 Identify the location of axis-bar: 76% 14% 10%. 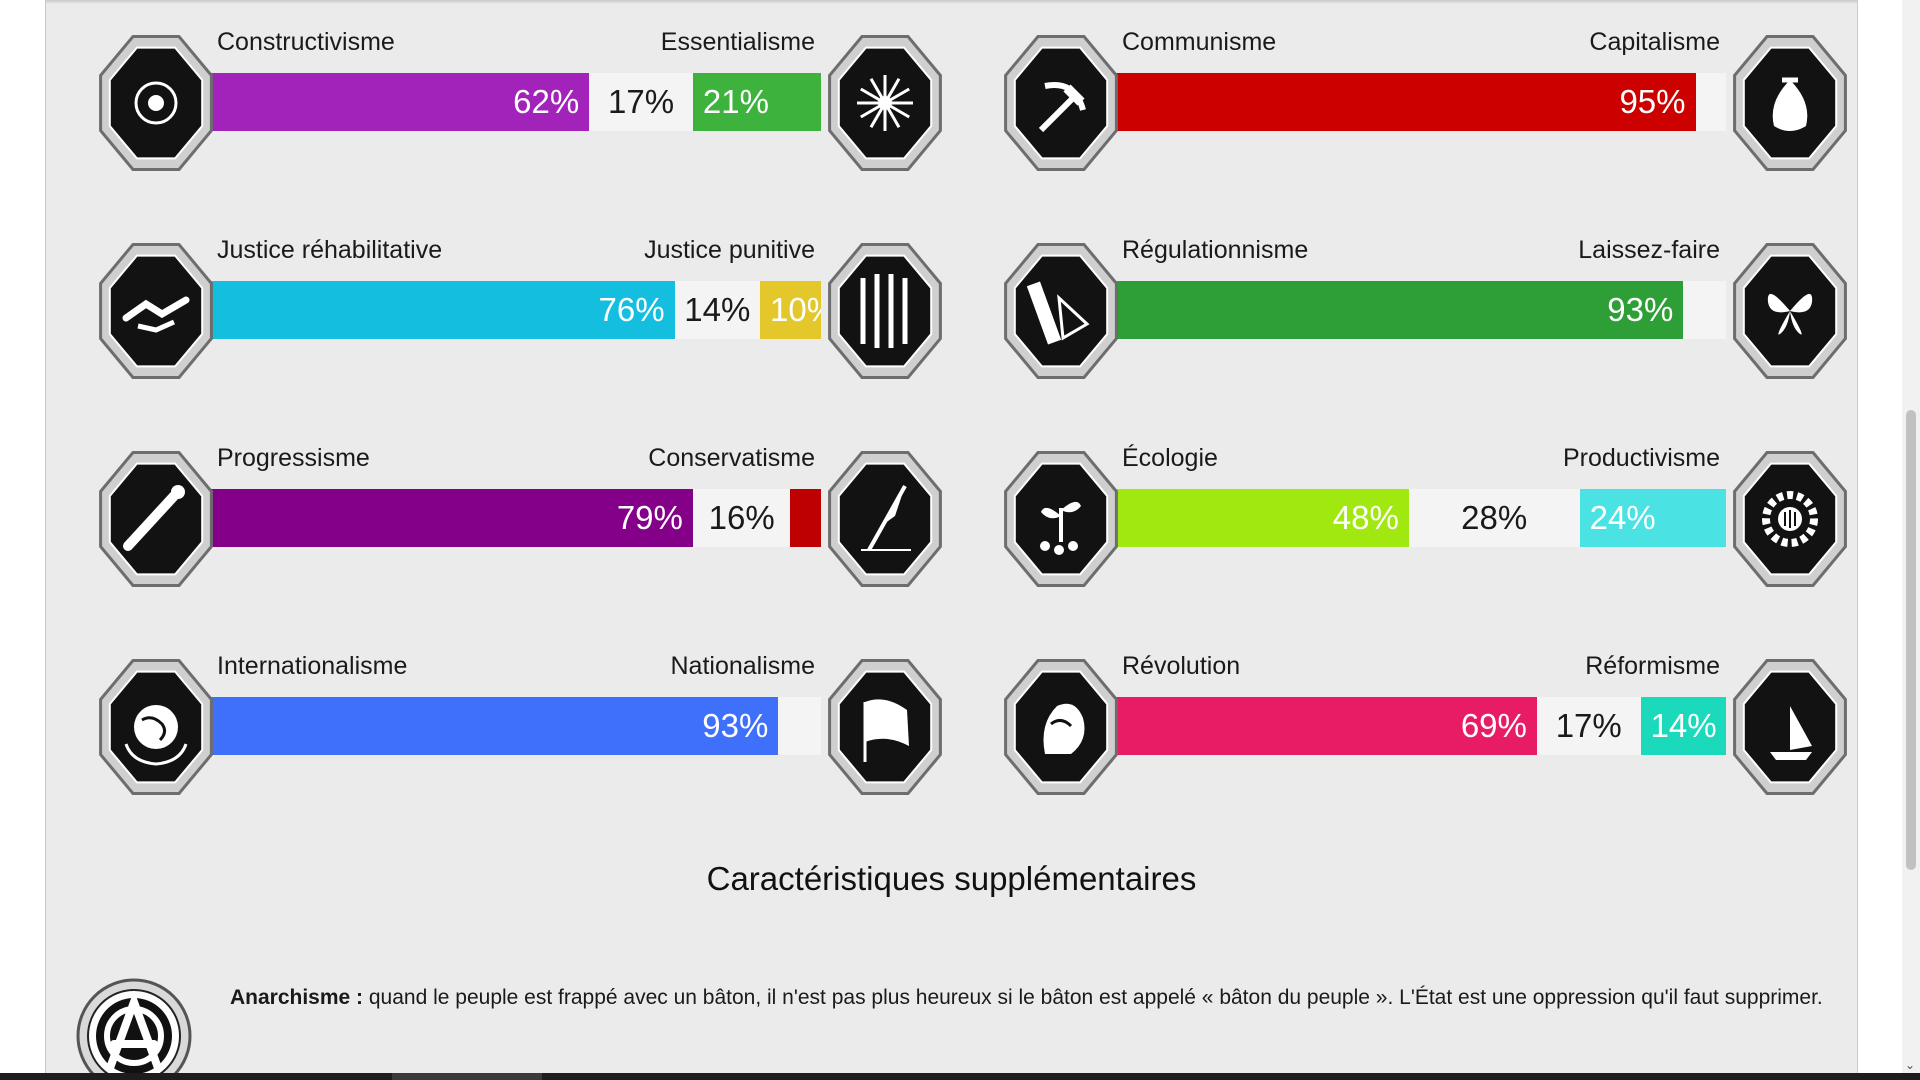
(516, 310).